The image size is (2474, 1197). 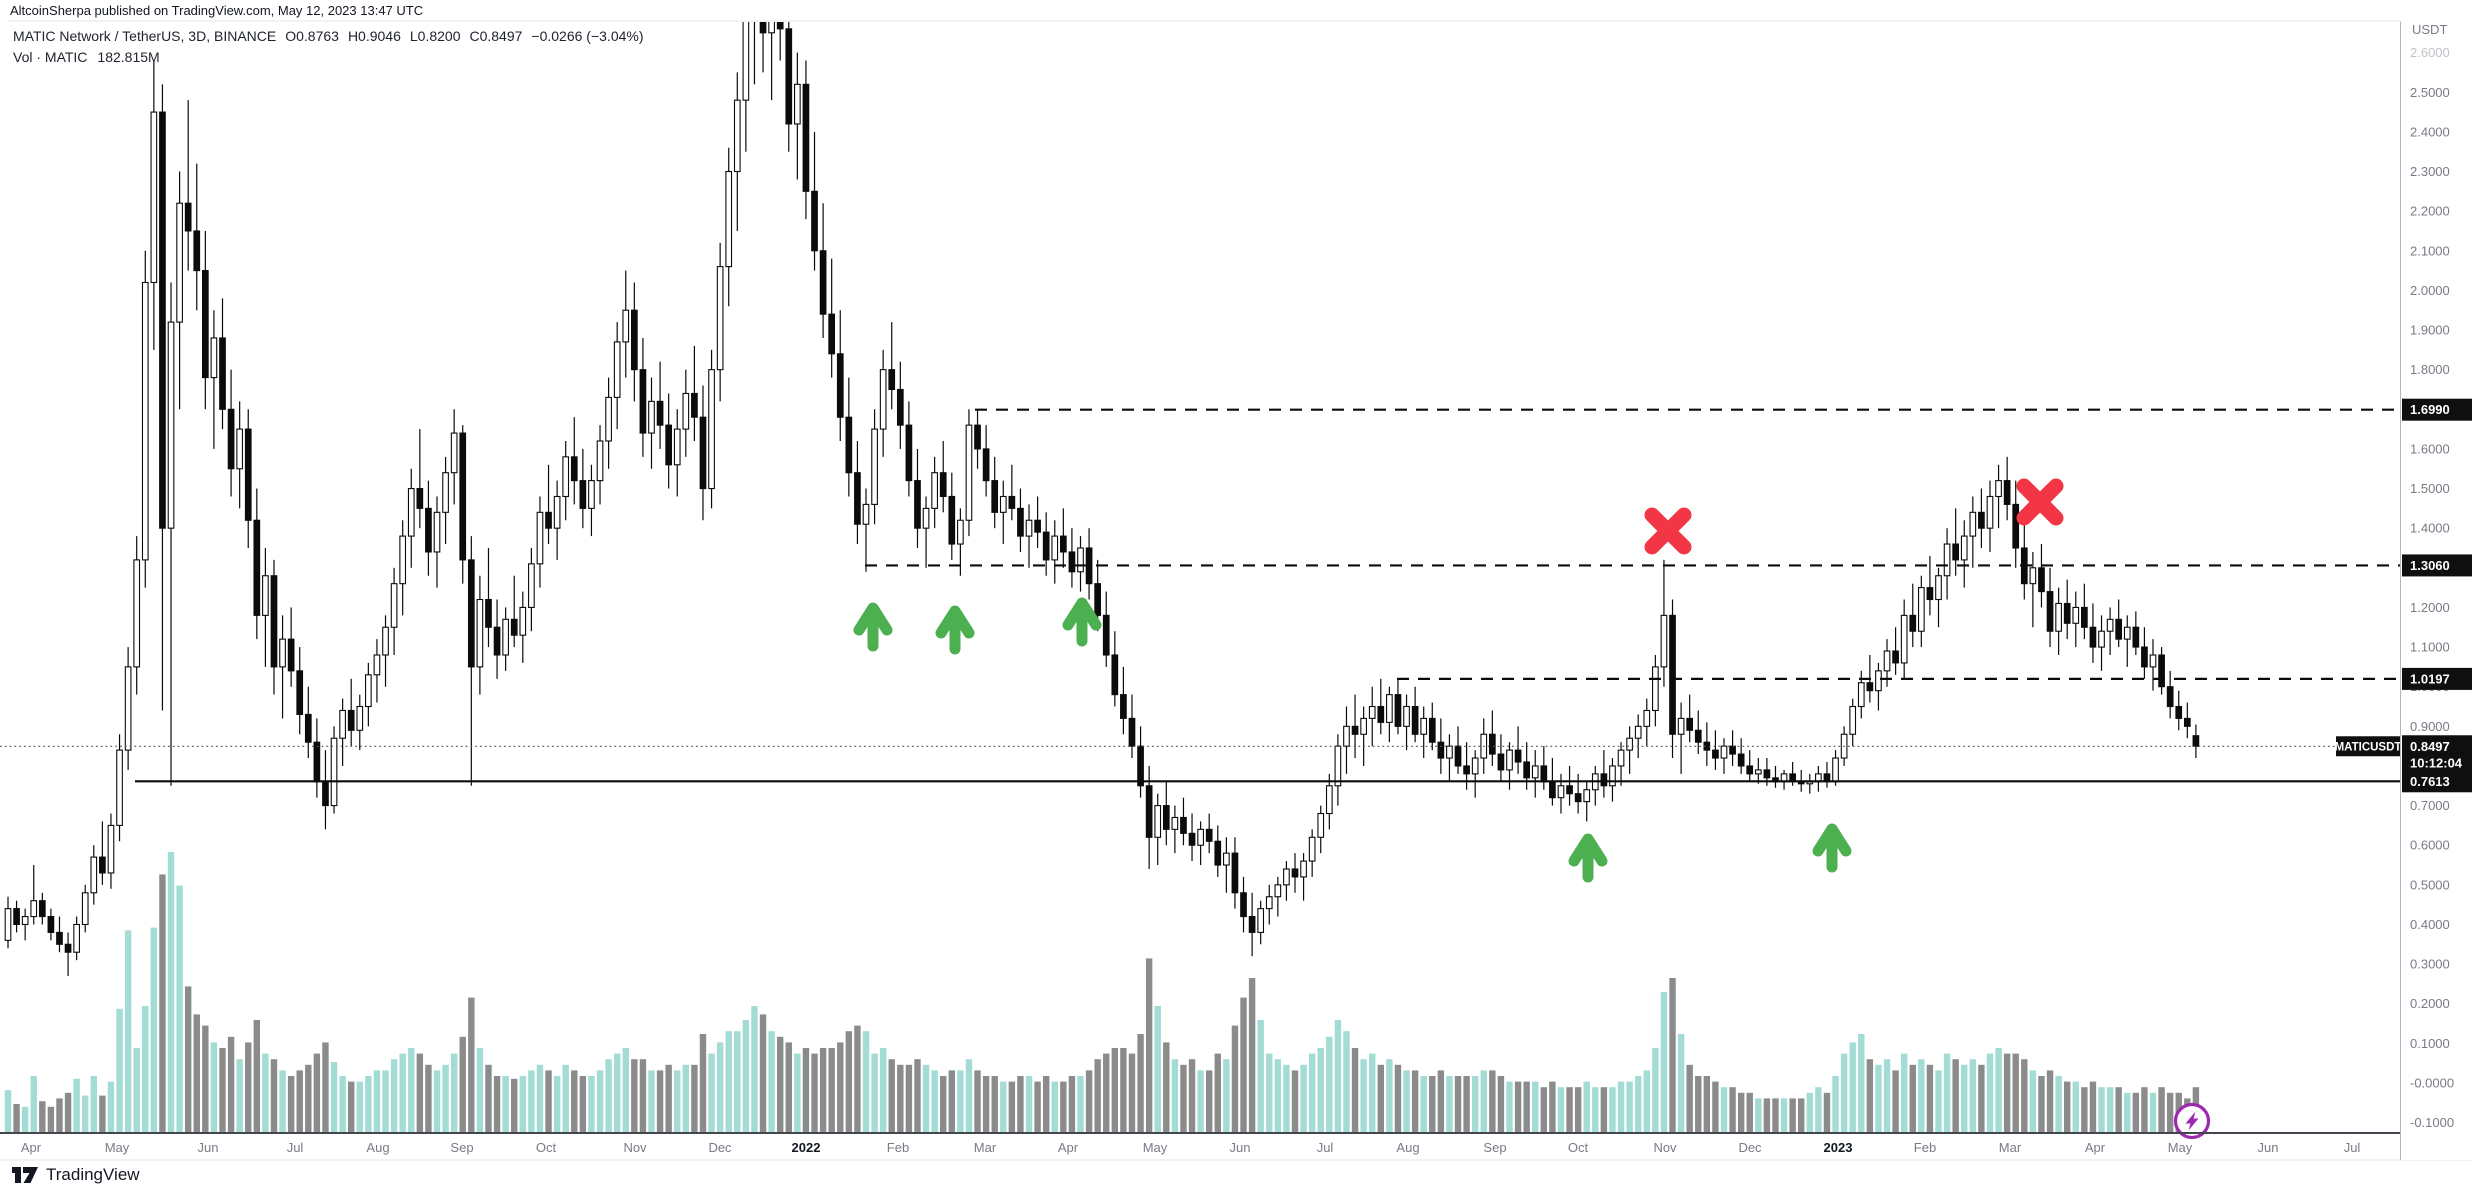 I want to click on level-price-badge: 1.6990, so click(x=2437, y=409).